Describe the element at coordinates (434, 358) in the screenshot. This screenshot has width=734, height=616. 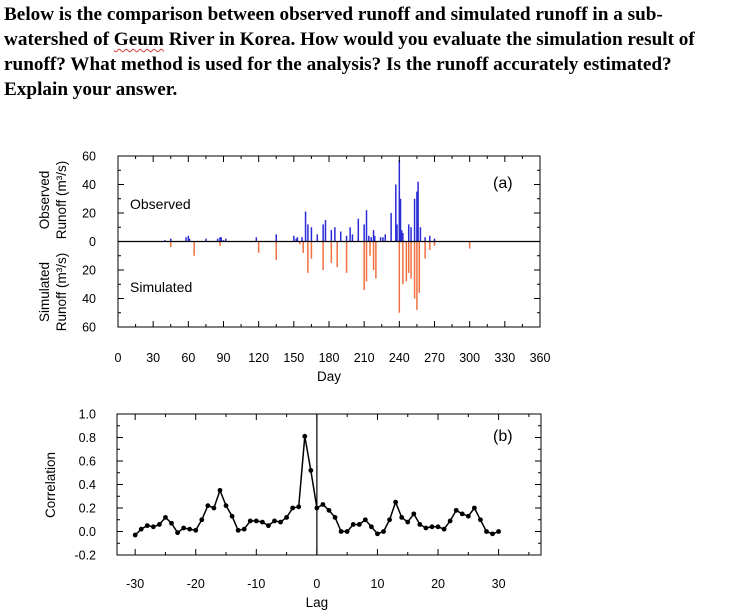
I see `x-tick-label: 270` at that location.